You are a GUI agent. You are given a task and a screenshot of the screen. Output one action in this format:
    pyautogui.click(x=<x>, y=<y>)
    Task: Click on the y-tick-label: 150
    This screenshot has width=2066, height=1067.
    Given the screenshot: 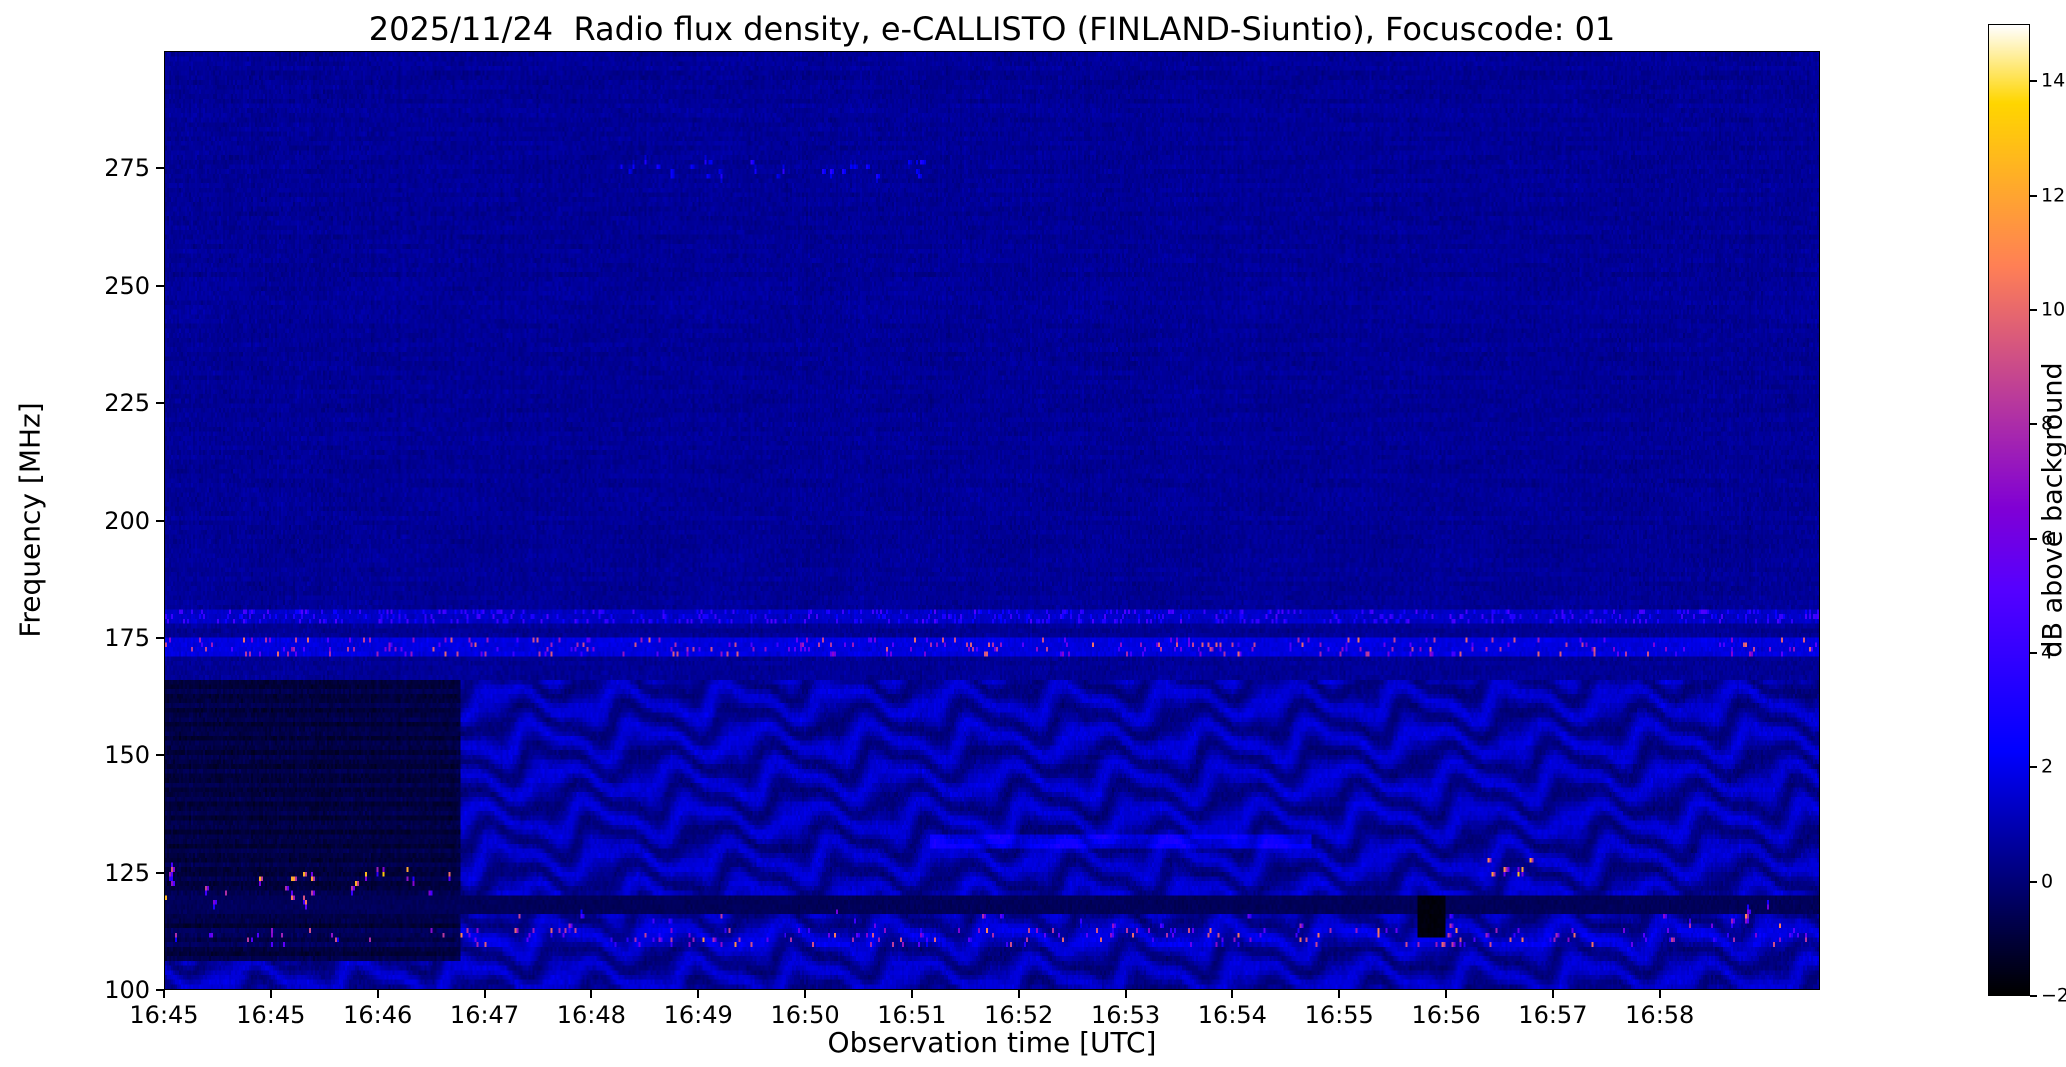 What is the action you would take?
    pyautogui.click(x=127, y=755)
    